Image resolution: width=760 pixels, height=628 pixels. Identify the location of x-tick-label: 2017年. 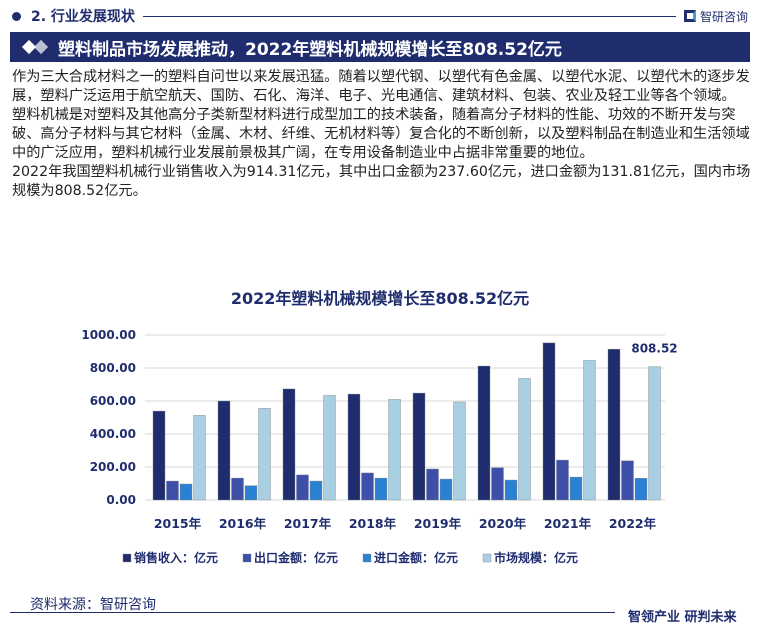
(308, 523).